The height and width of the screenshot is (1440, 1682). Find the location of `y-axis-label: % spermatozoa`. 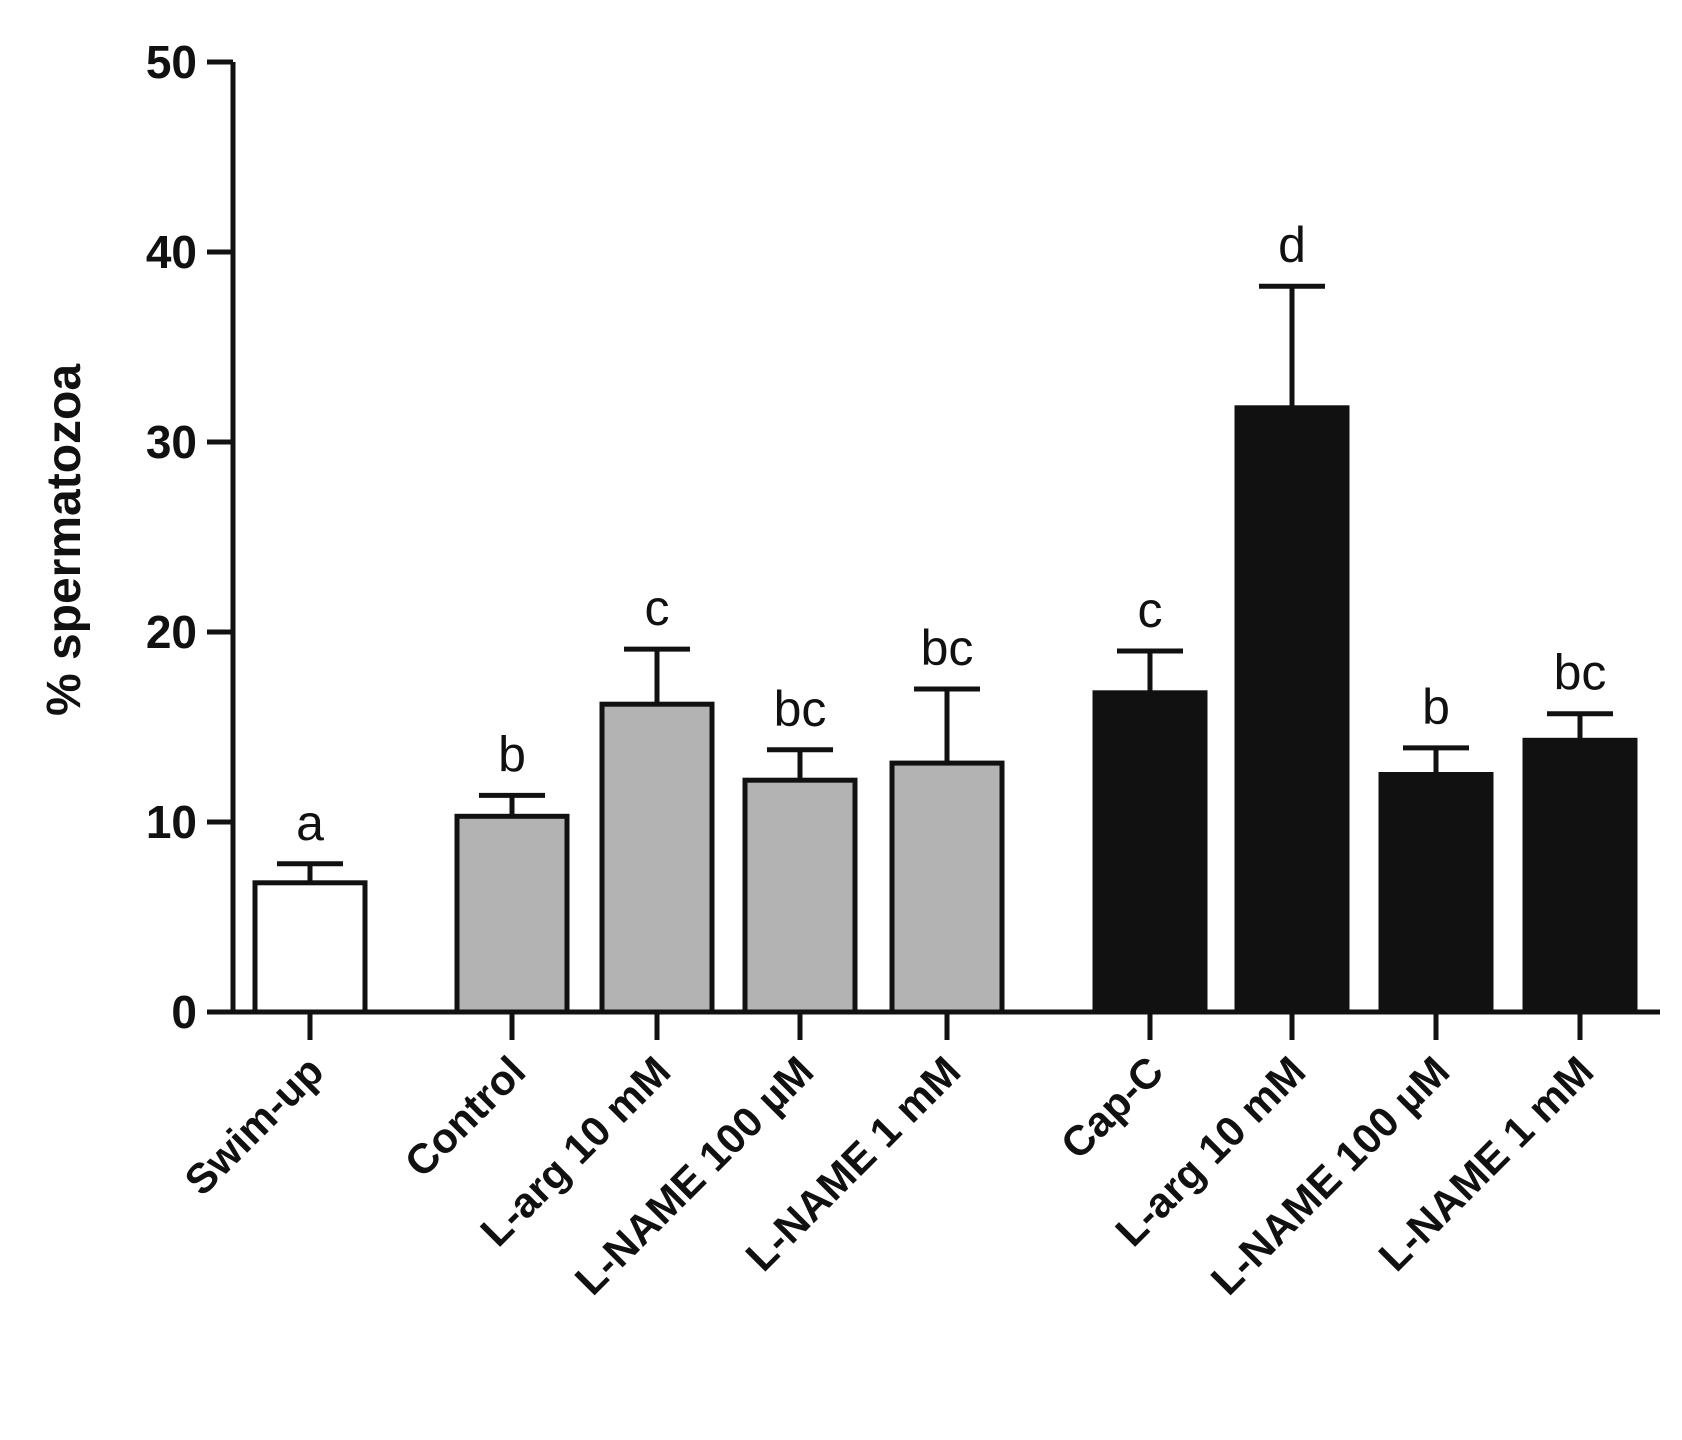

y-axis-label: % spermatozoa is located at coordinates (64, 540).